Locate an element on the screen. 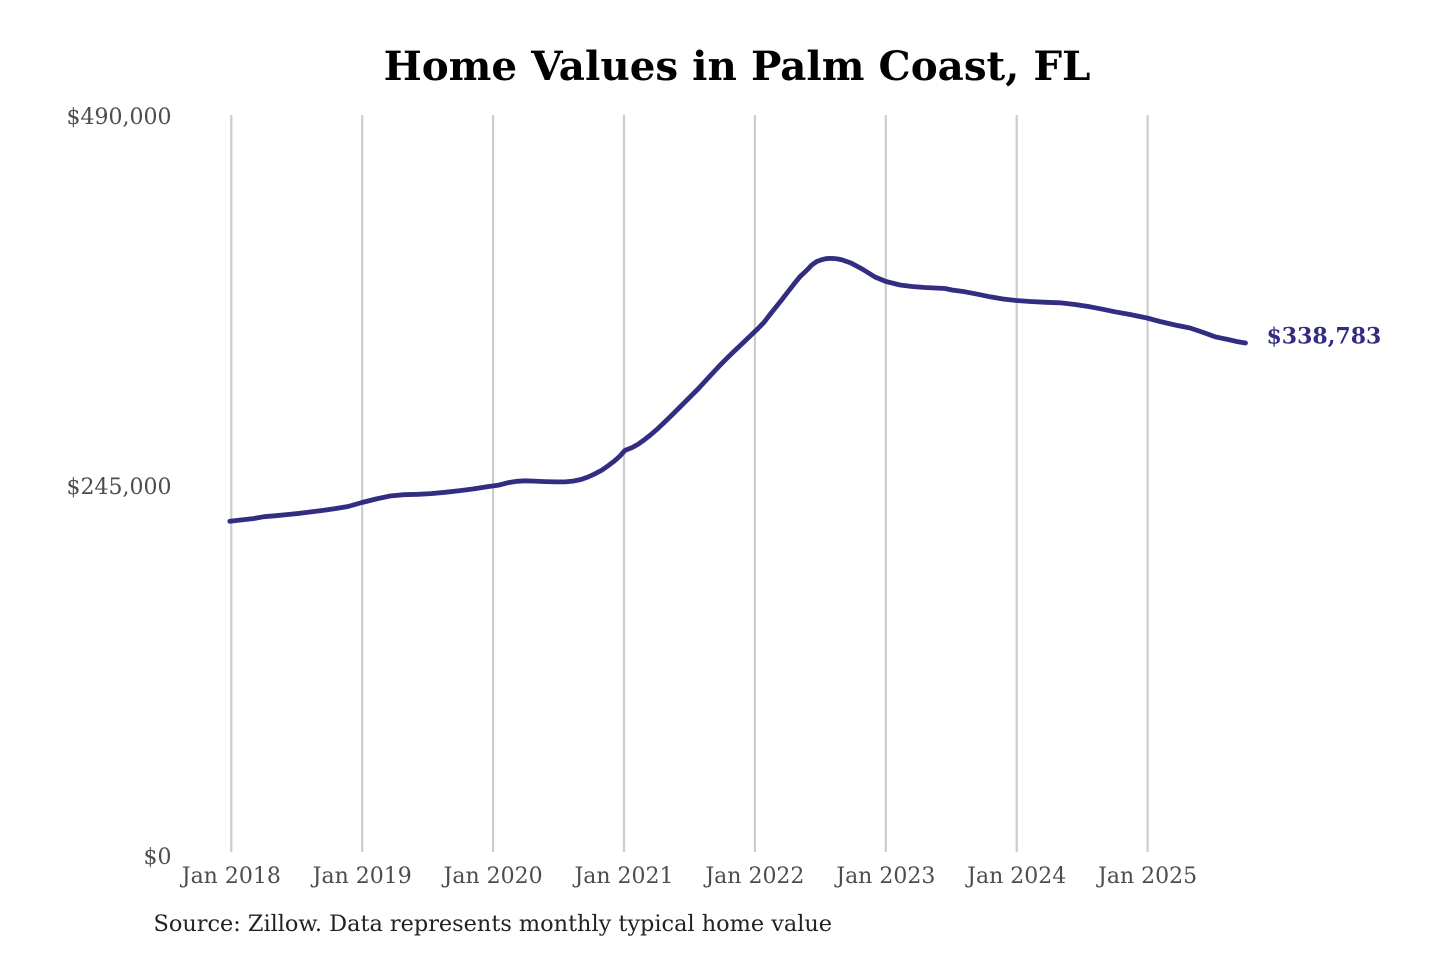  svg-text: Jan 2022 is located at coordinates (753, 876).